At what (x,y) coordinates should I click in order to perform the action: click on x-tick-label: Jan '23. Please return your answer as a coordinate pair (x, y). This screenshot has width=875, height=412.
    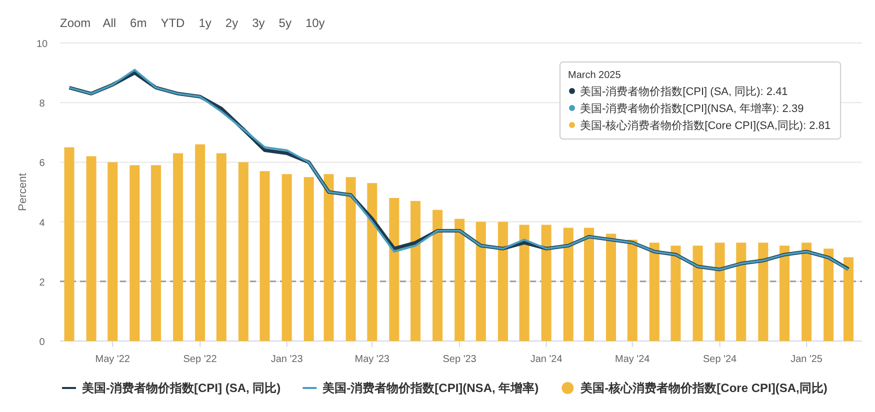
    Looking at the image, I should click on (287, 359).